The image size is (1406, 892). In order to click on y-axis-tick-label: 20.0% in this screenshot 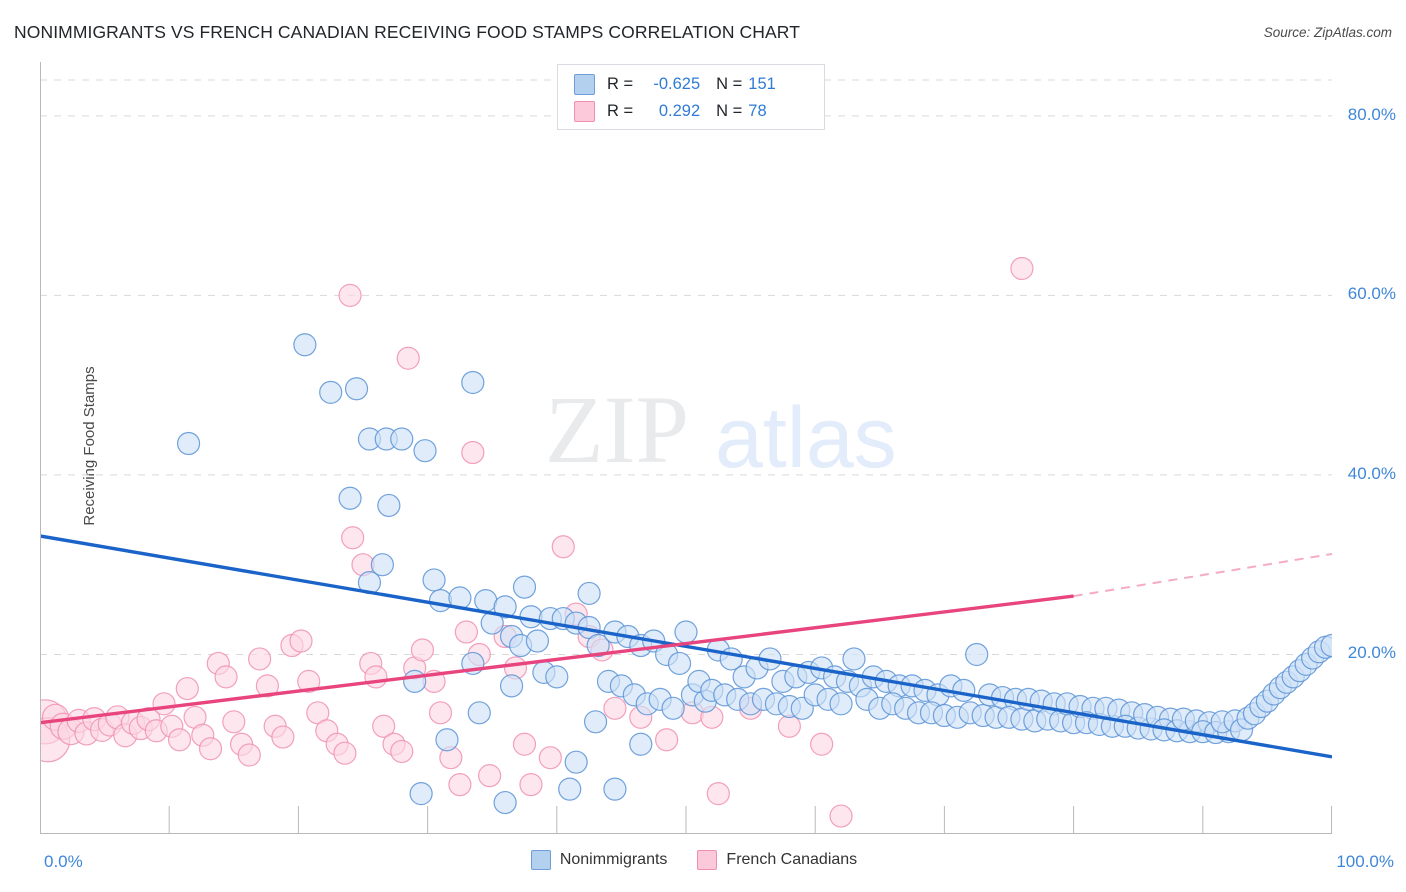, I will do `click(1371, 653)`.